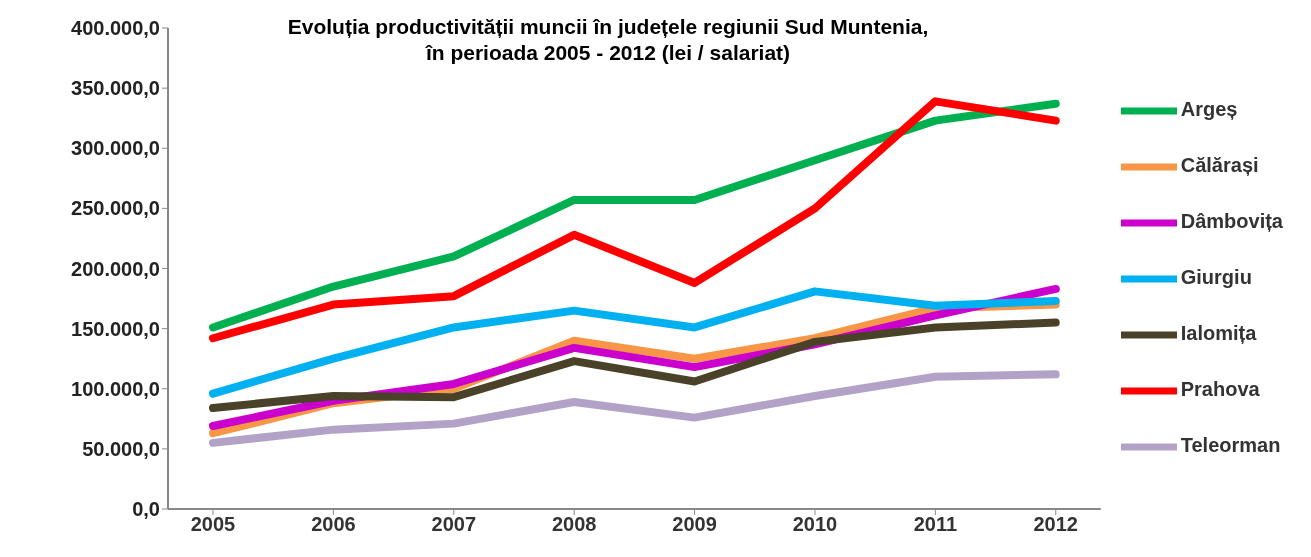  I want to click on y-tick-label: 350.000,0, so click(115, 88).